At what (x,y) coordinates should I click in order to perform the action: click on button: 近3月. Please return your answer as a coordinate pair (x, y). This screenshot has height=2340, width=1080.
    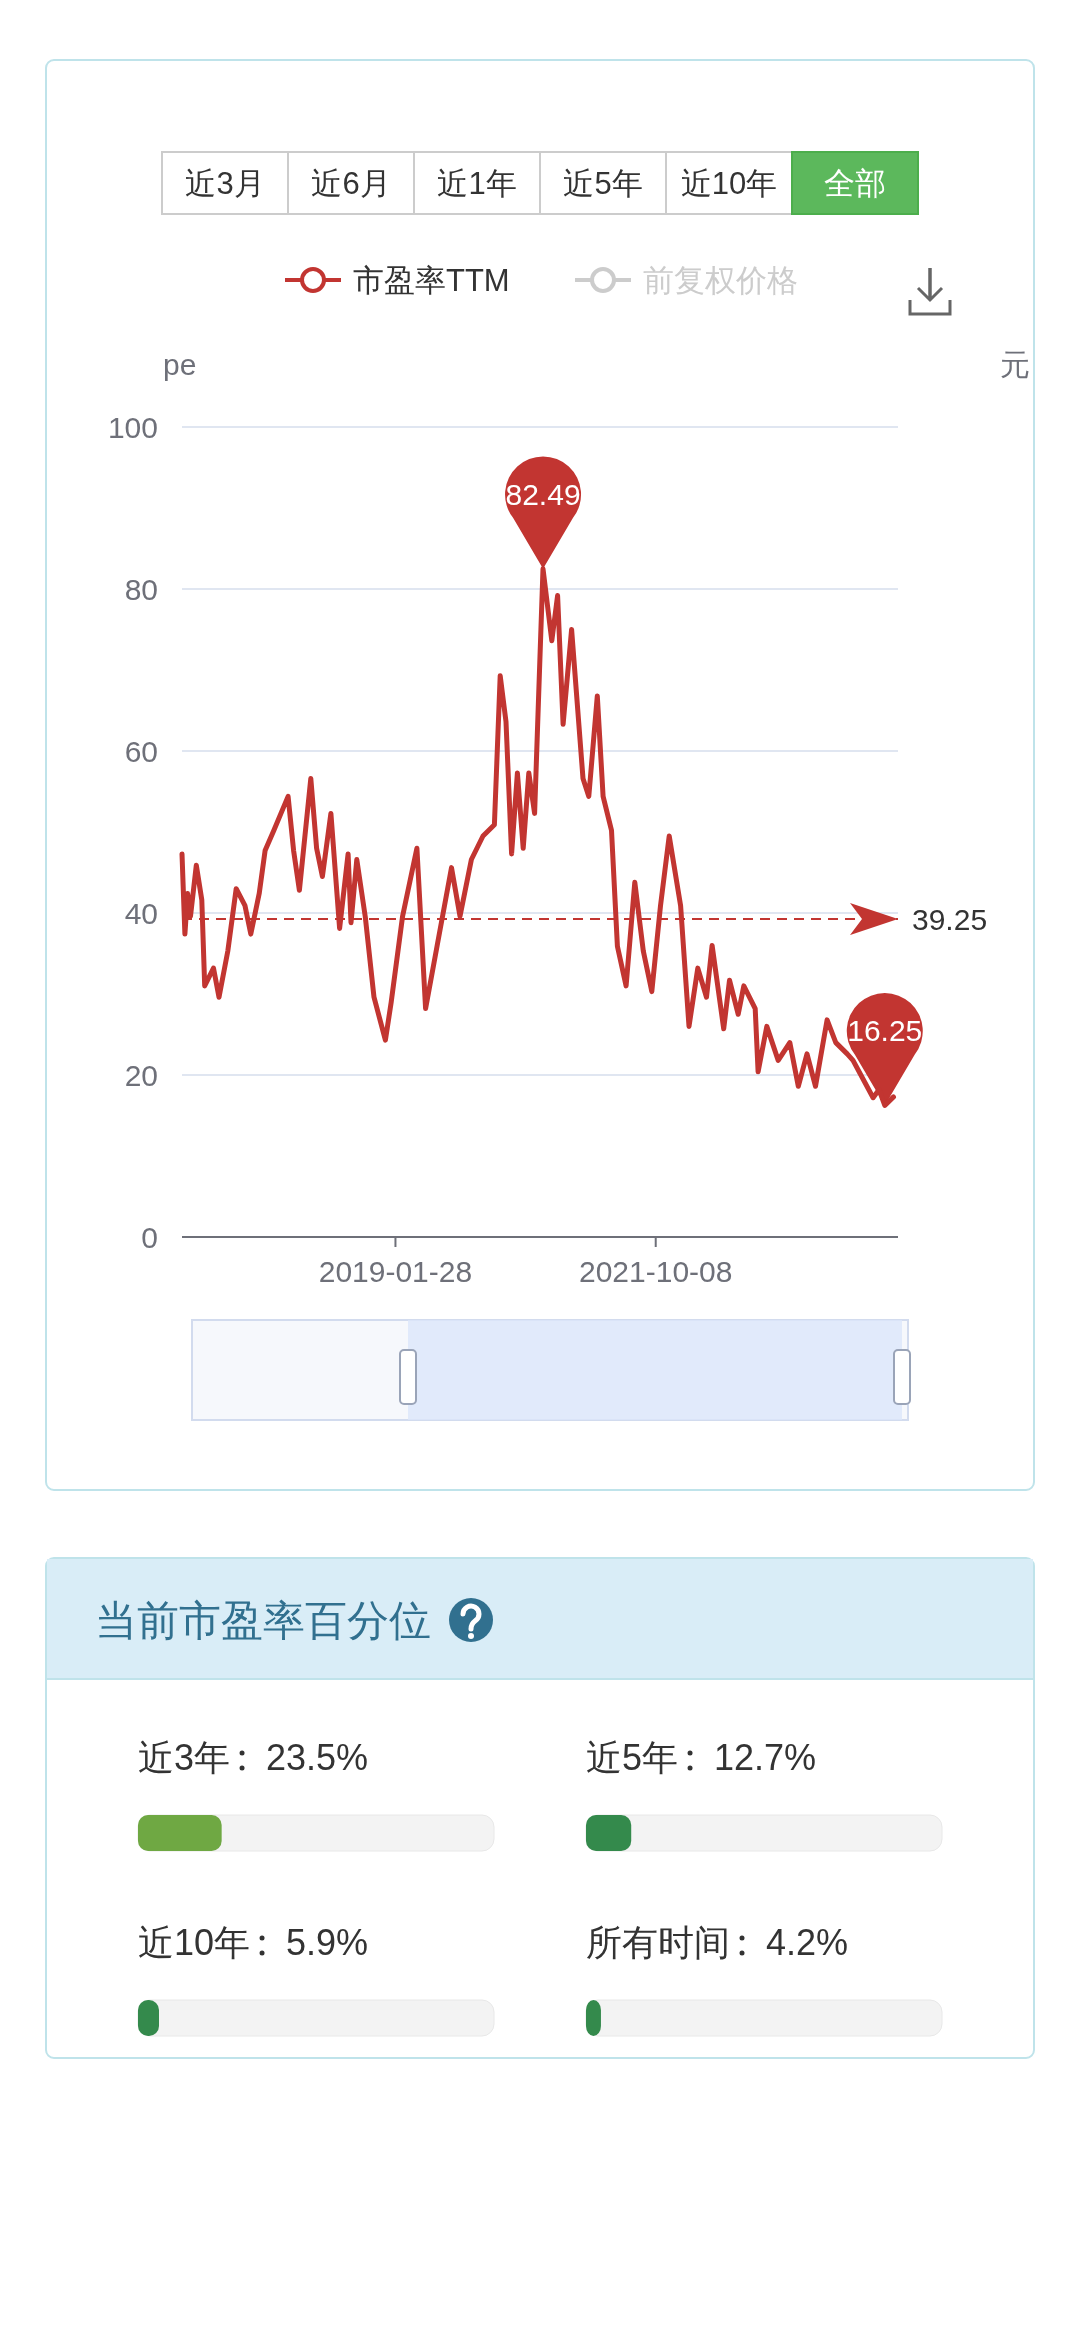
    Looking at the image, I should click on (225, 183).